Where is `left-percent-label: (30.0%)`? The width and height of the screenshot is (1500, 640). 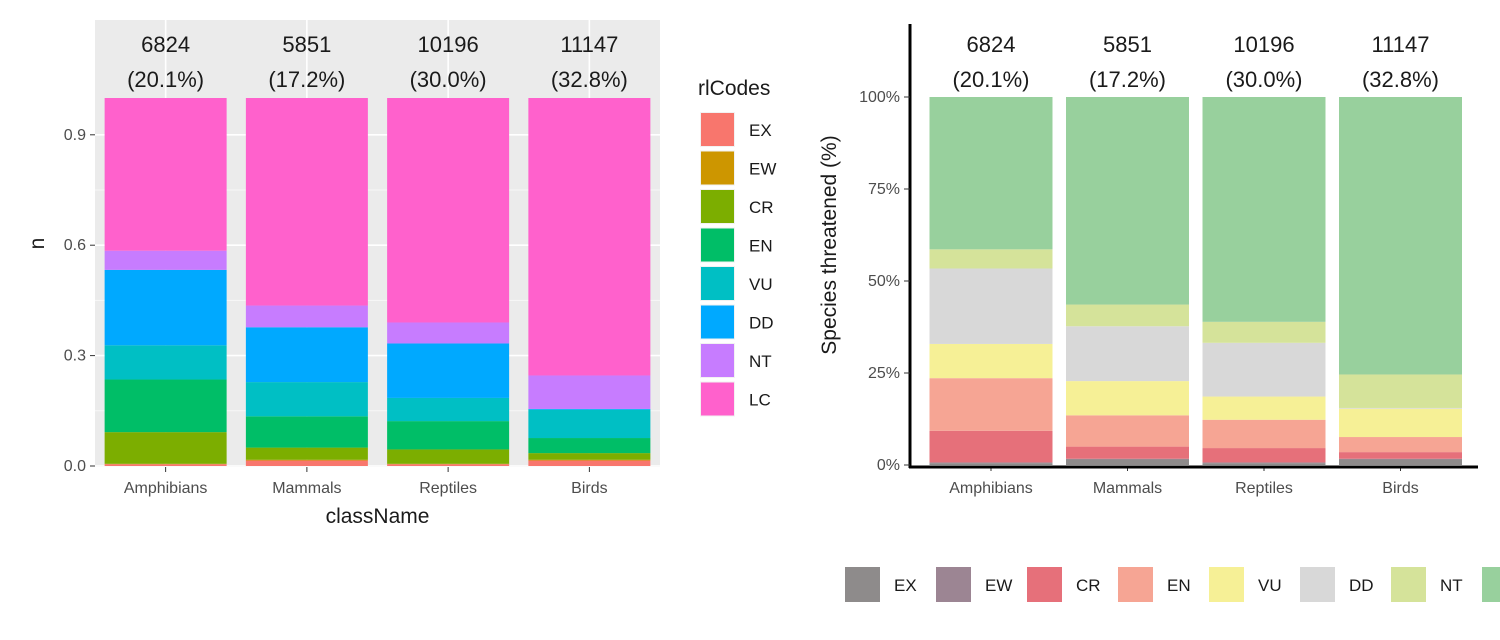
left-percent-label: (30.0%) is located at coordinates (448, 79).